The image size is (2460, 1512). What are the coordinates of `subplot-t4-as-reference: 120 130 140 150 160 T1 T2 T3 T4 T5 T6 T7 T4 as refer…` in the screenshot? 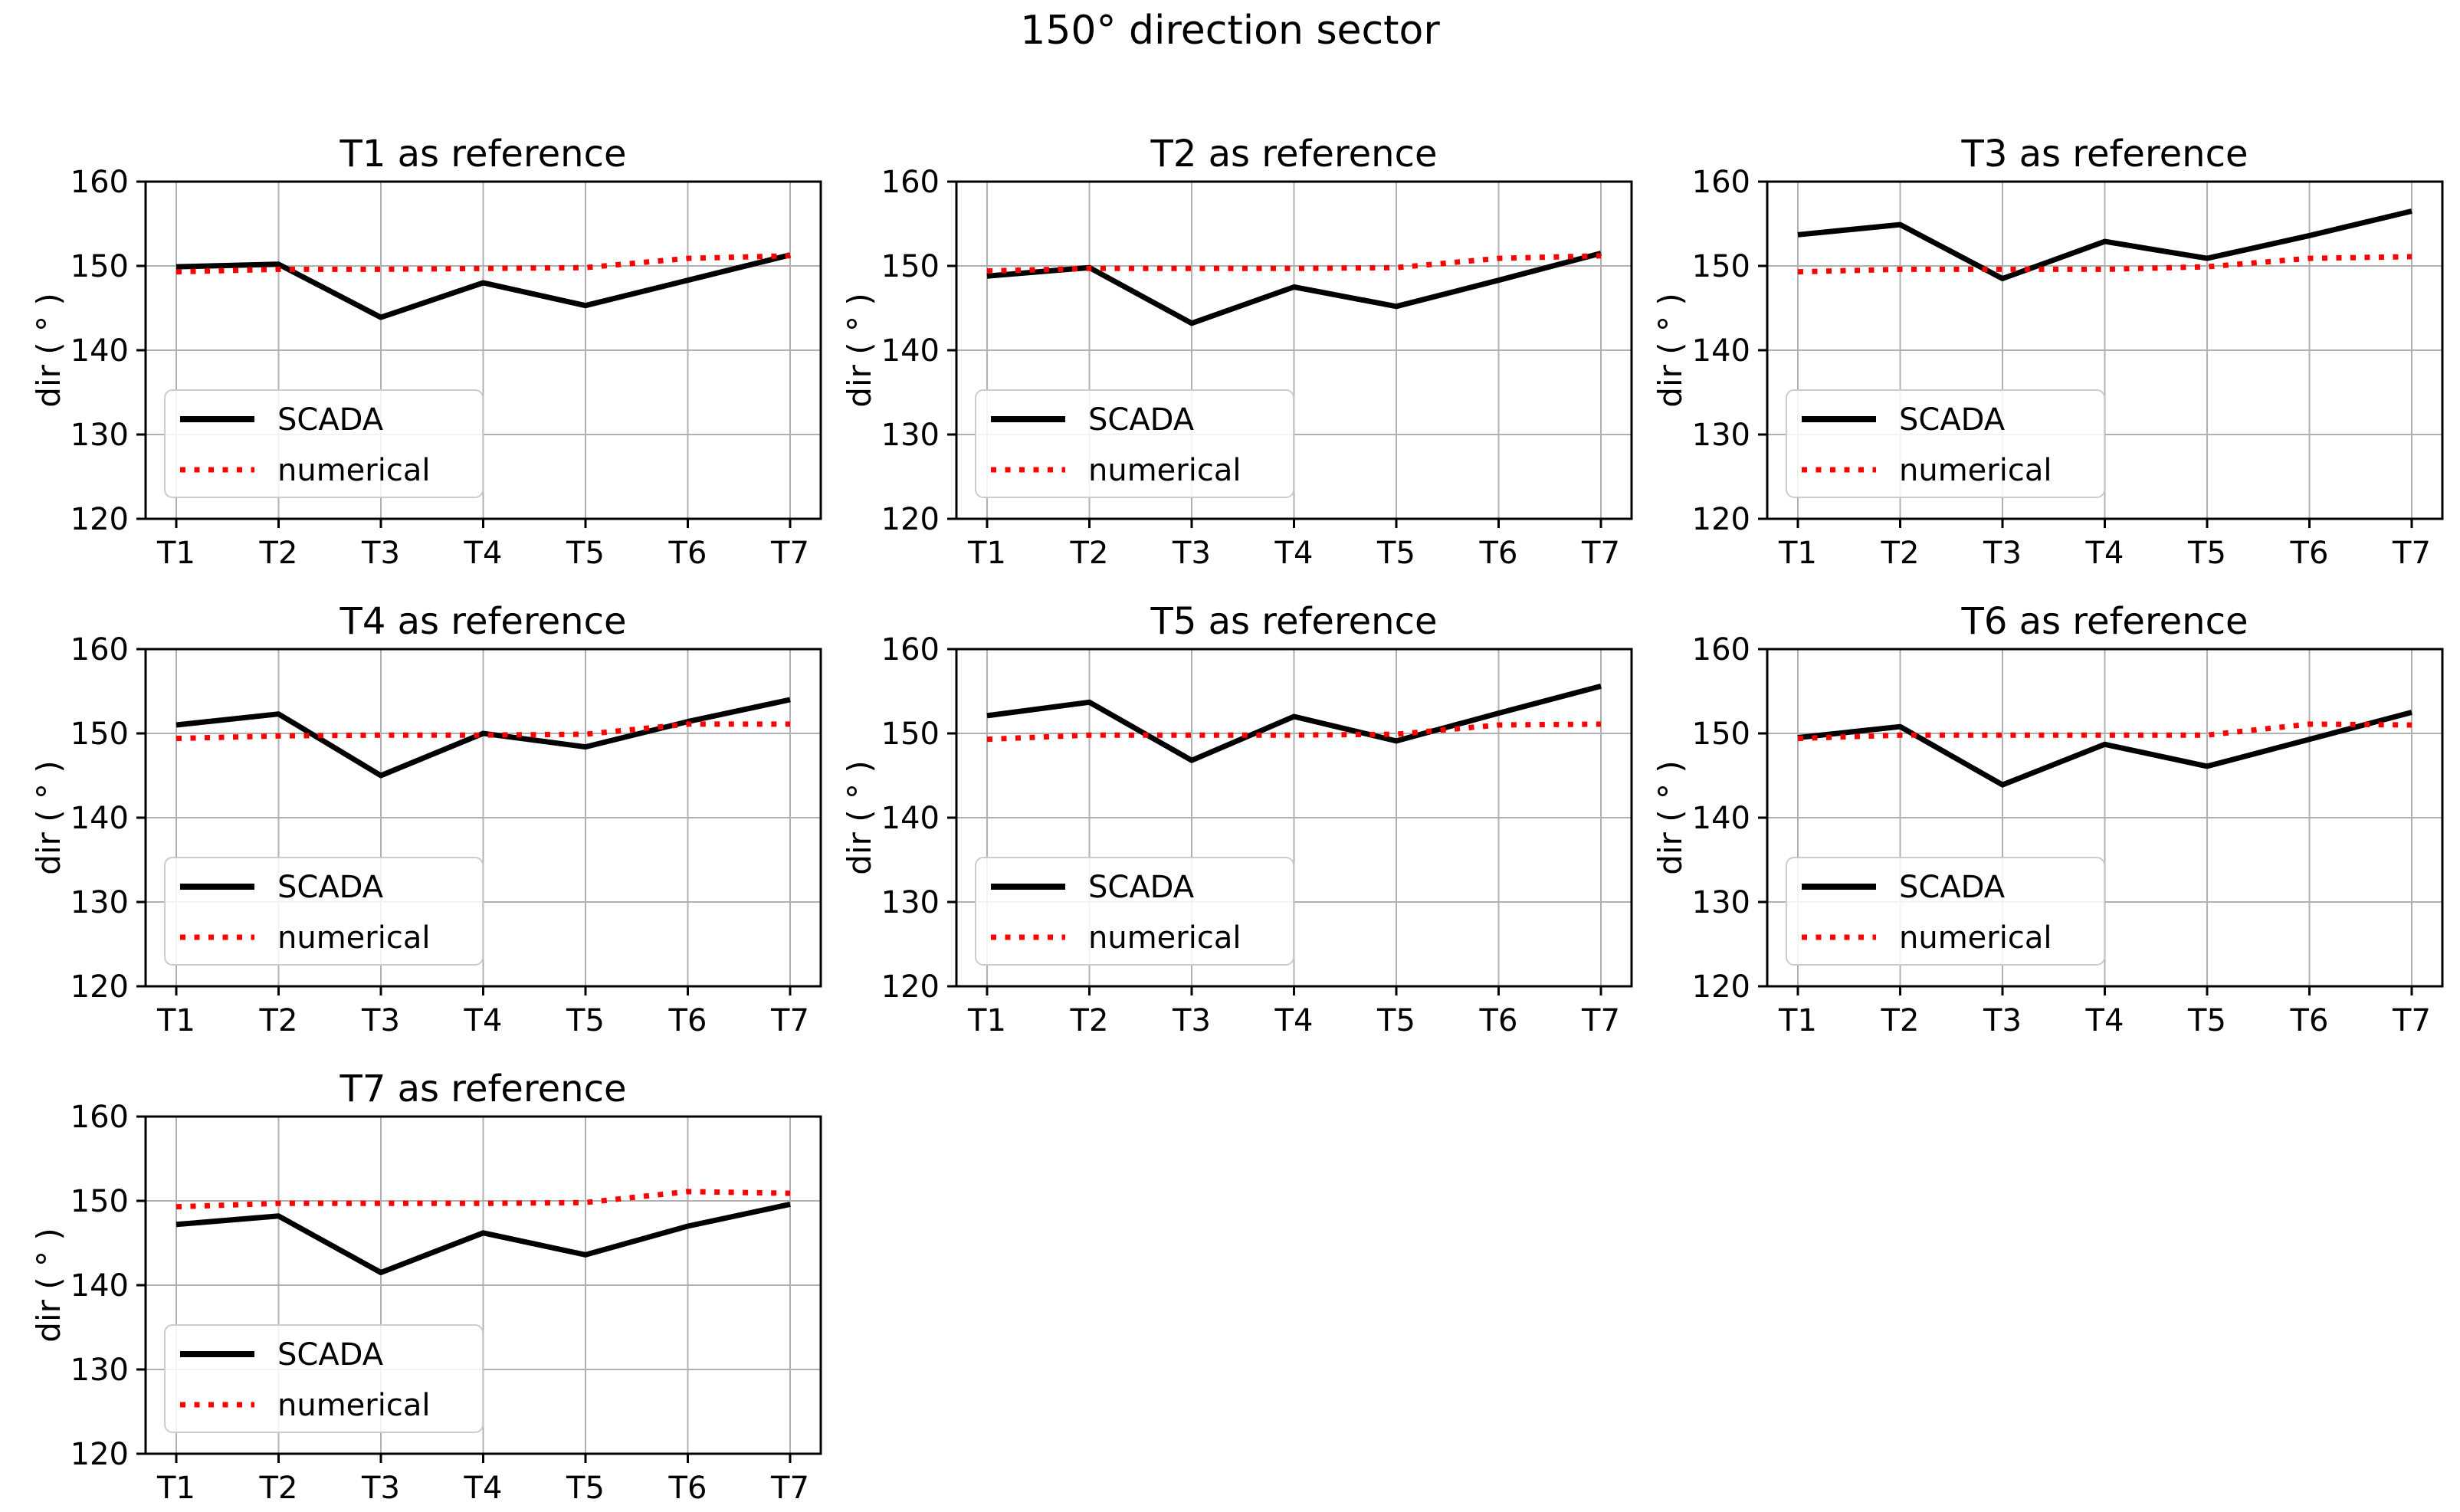 It's located at (426, 819).